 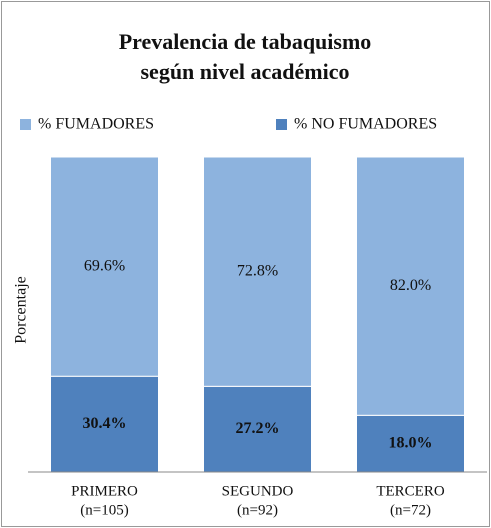 What do you see at coordinates (410, 491) in the screenshot?
I see `x-tick-label: TERCERO` at bounding box center [410, 491].